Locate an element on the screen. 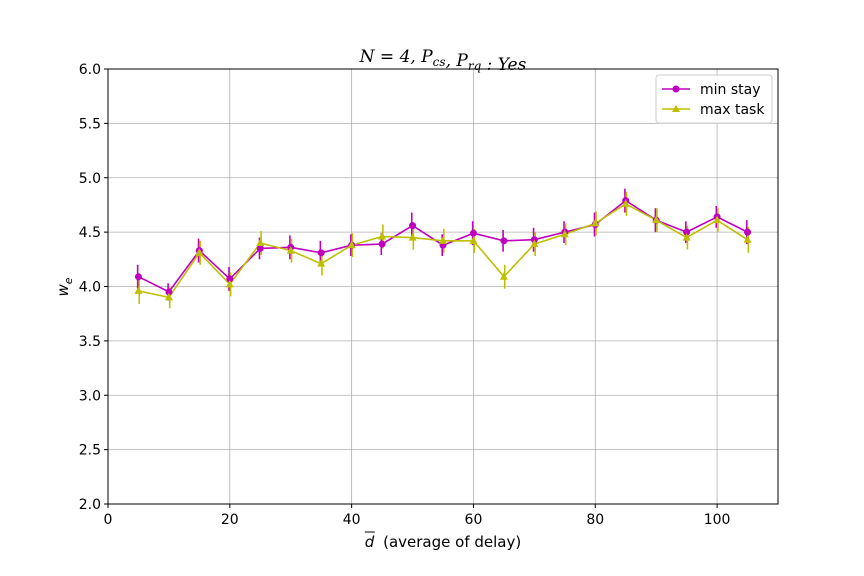  x-tick-label: 20 is located at coordinates (230, 520).